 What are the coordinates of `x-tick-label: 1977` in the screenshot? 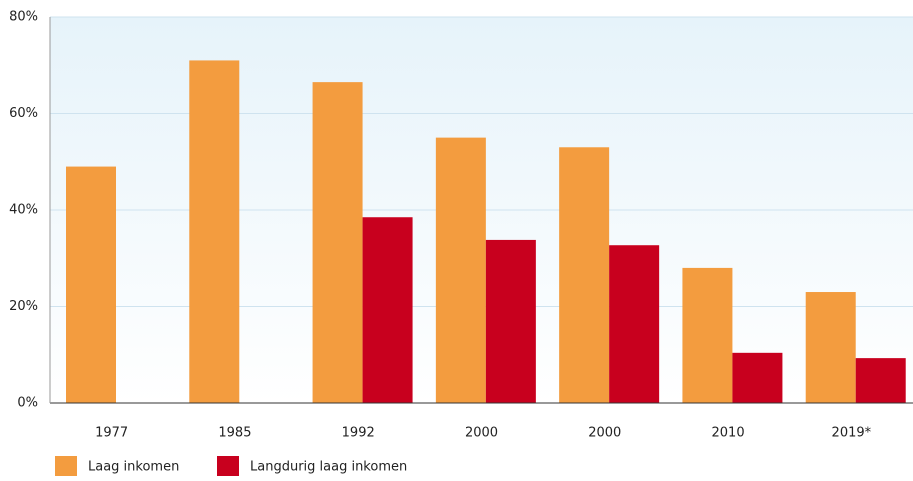 It's located at (111, 433).